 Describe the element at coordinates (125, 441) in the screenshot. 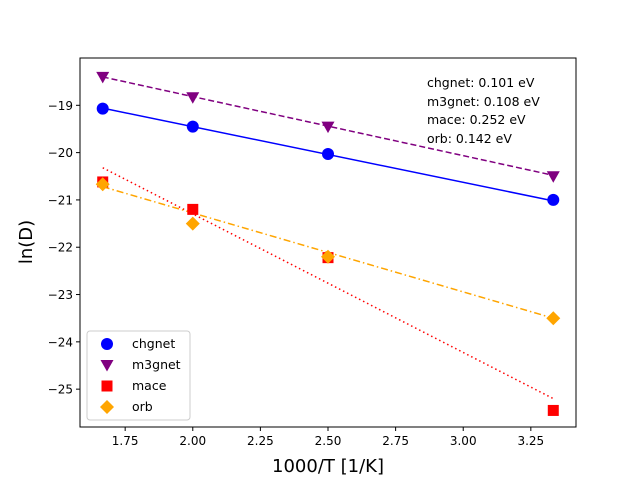

I see `x-tick-label: 1.75` at that location.